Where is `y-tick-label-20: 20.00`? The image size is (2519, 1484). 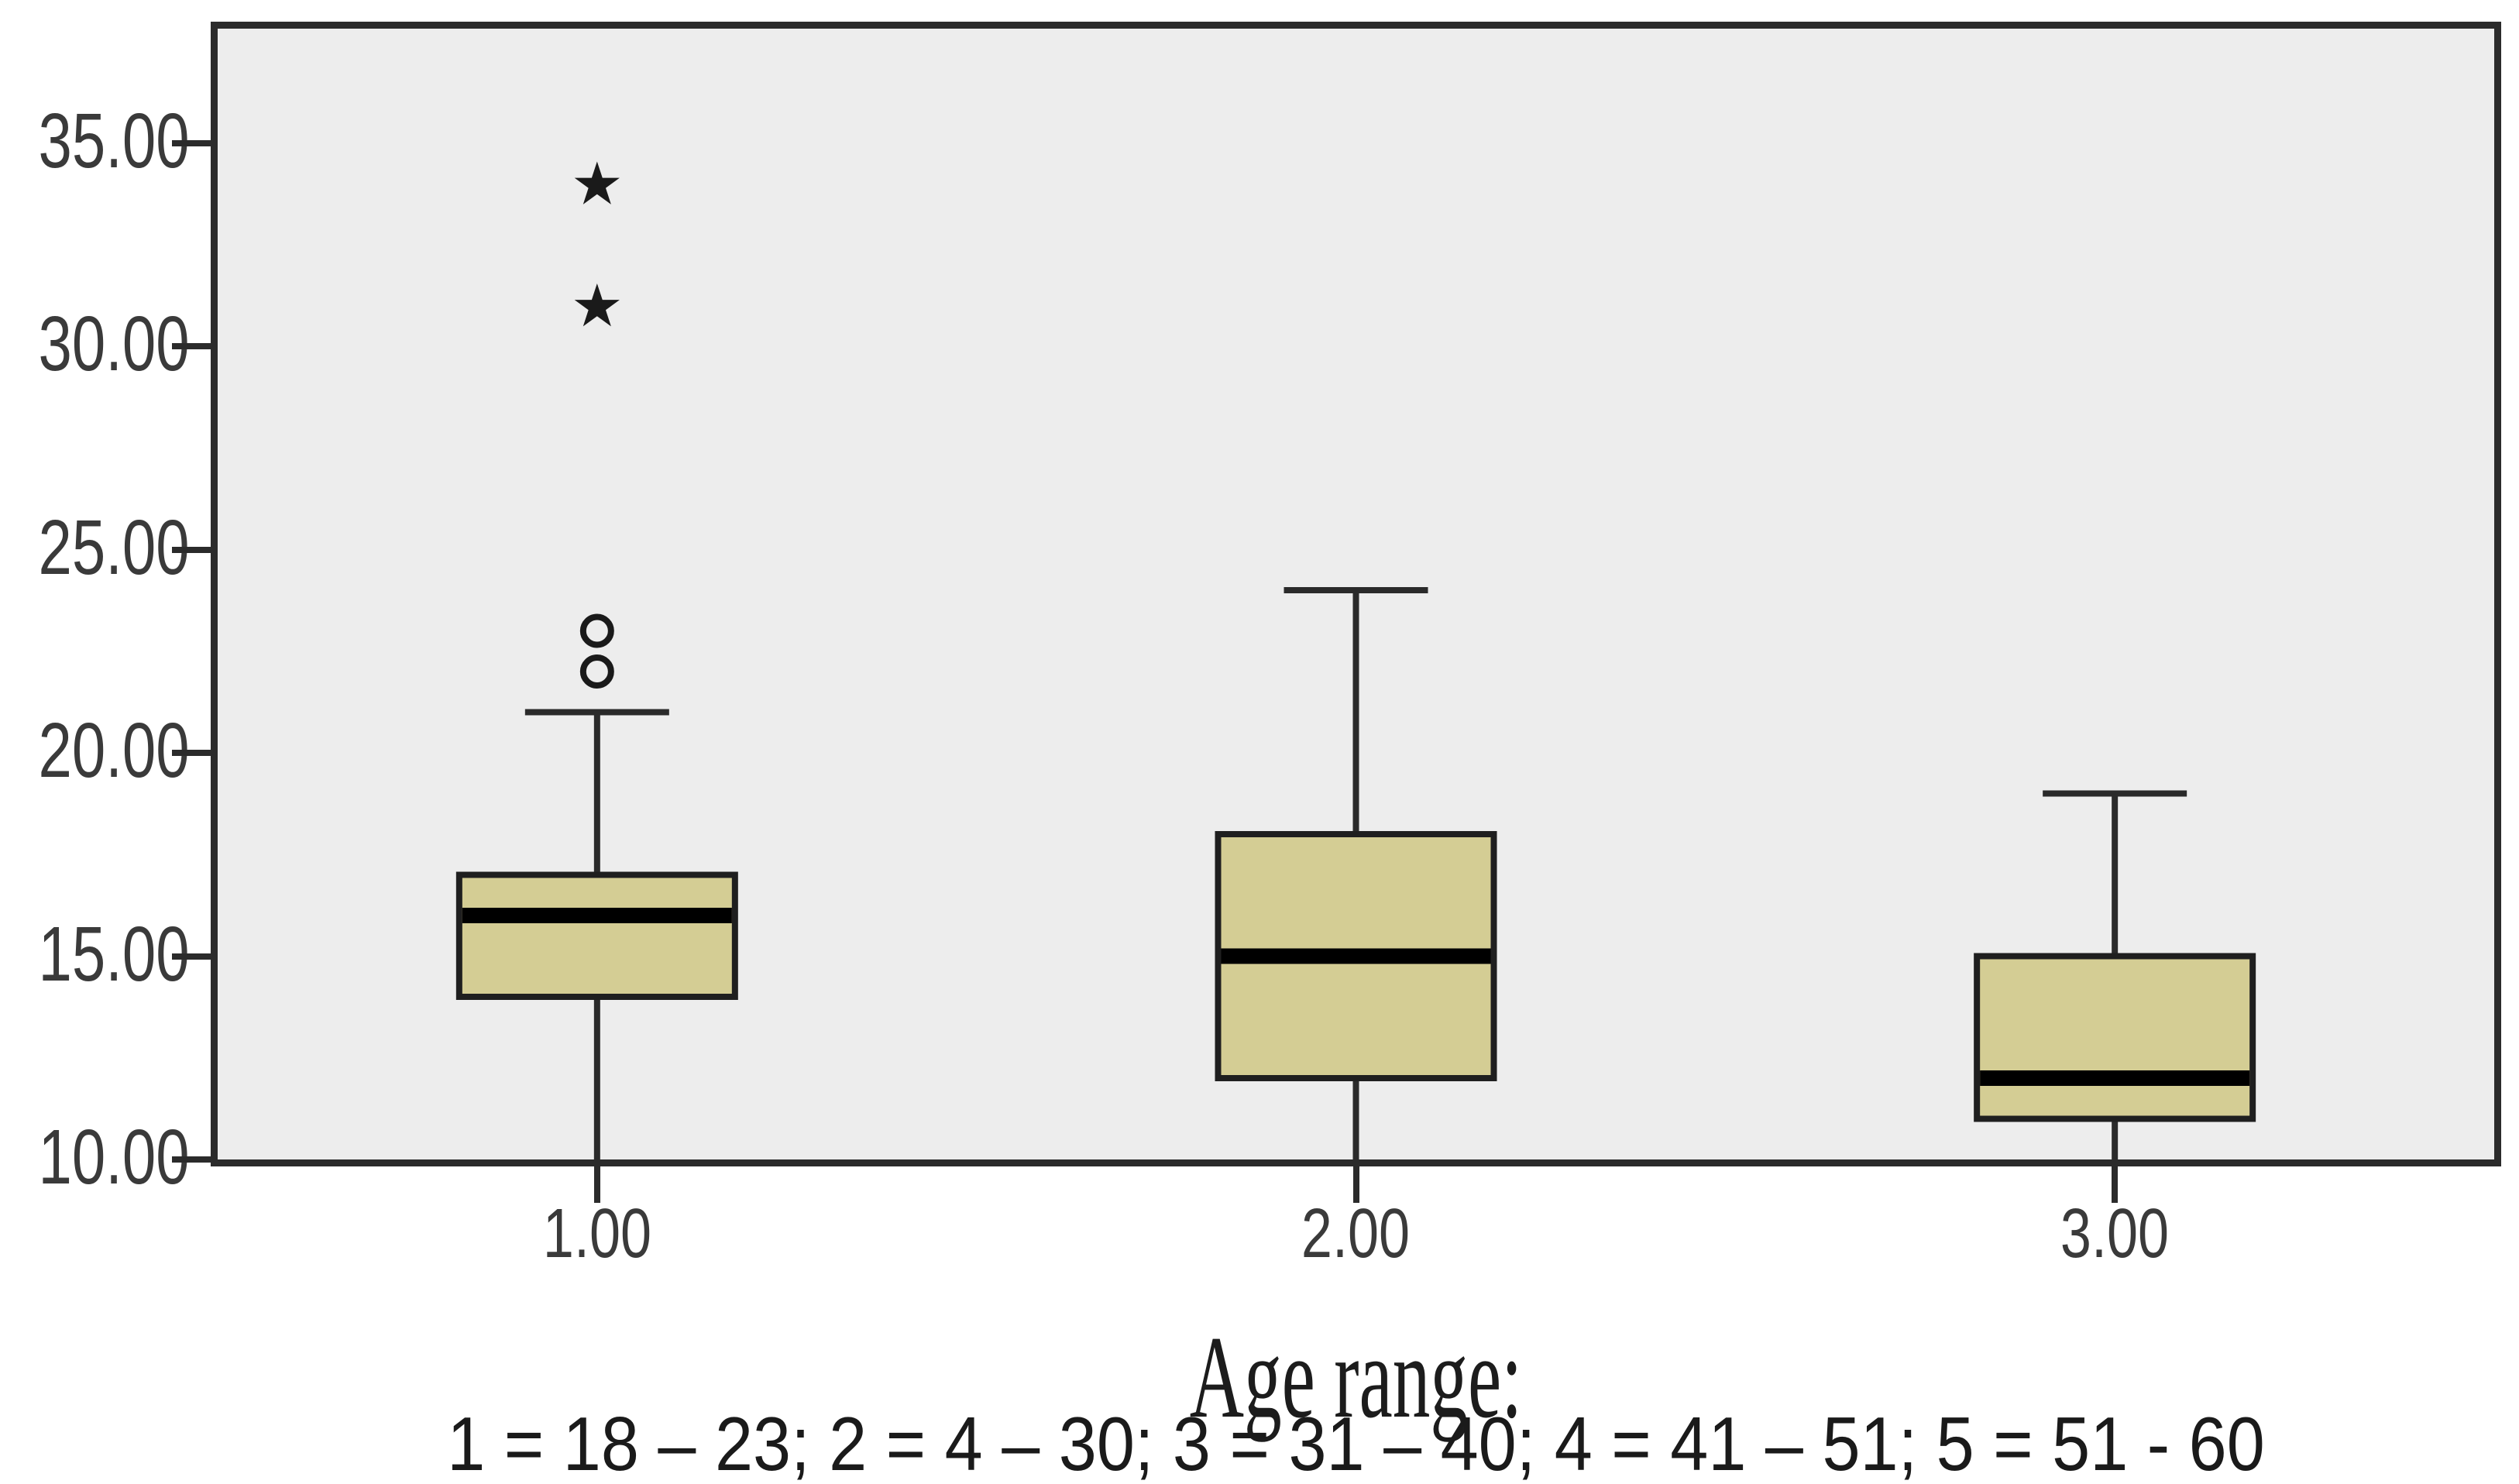 y-tick-label-20: 20.00 is located at coordinates (114, 750).